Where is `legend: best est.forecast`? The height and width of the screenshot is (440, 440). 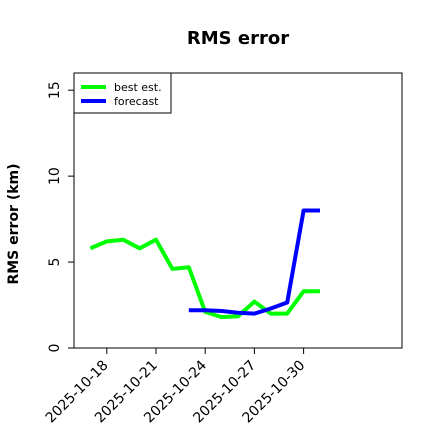
legend: best est.forecast is located at coordinates (122, 93).